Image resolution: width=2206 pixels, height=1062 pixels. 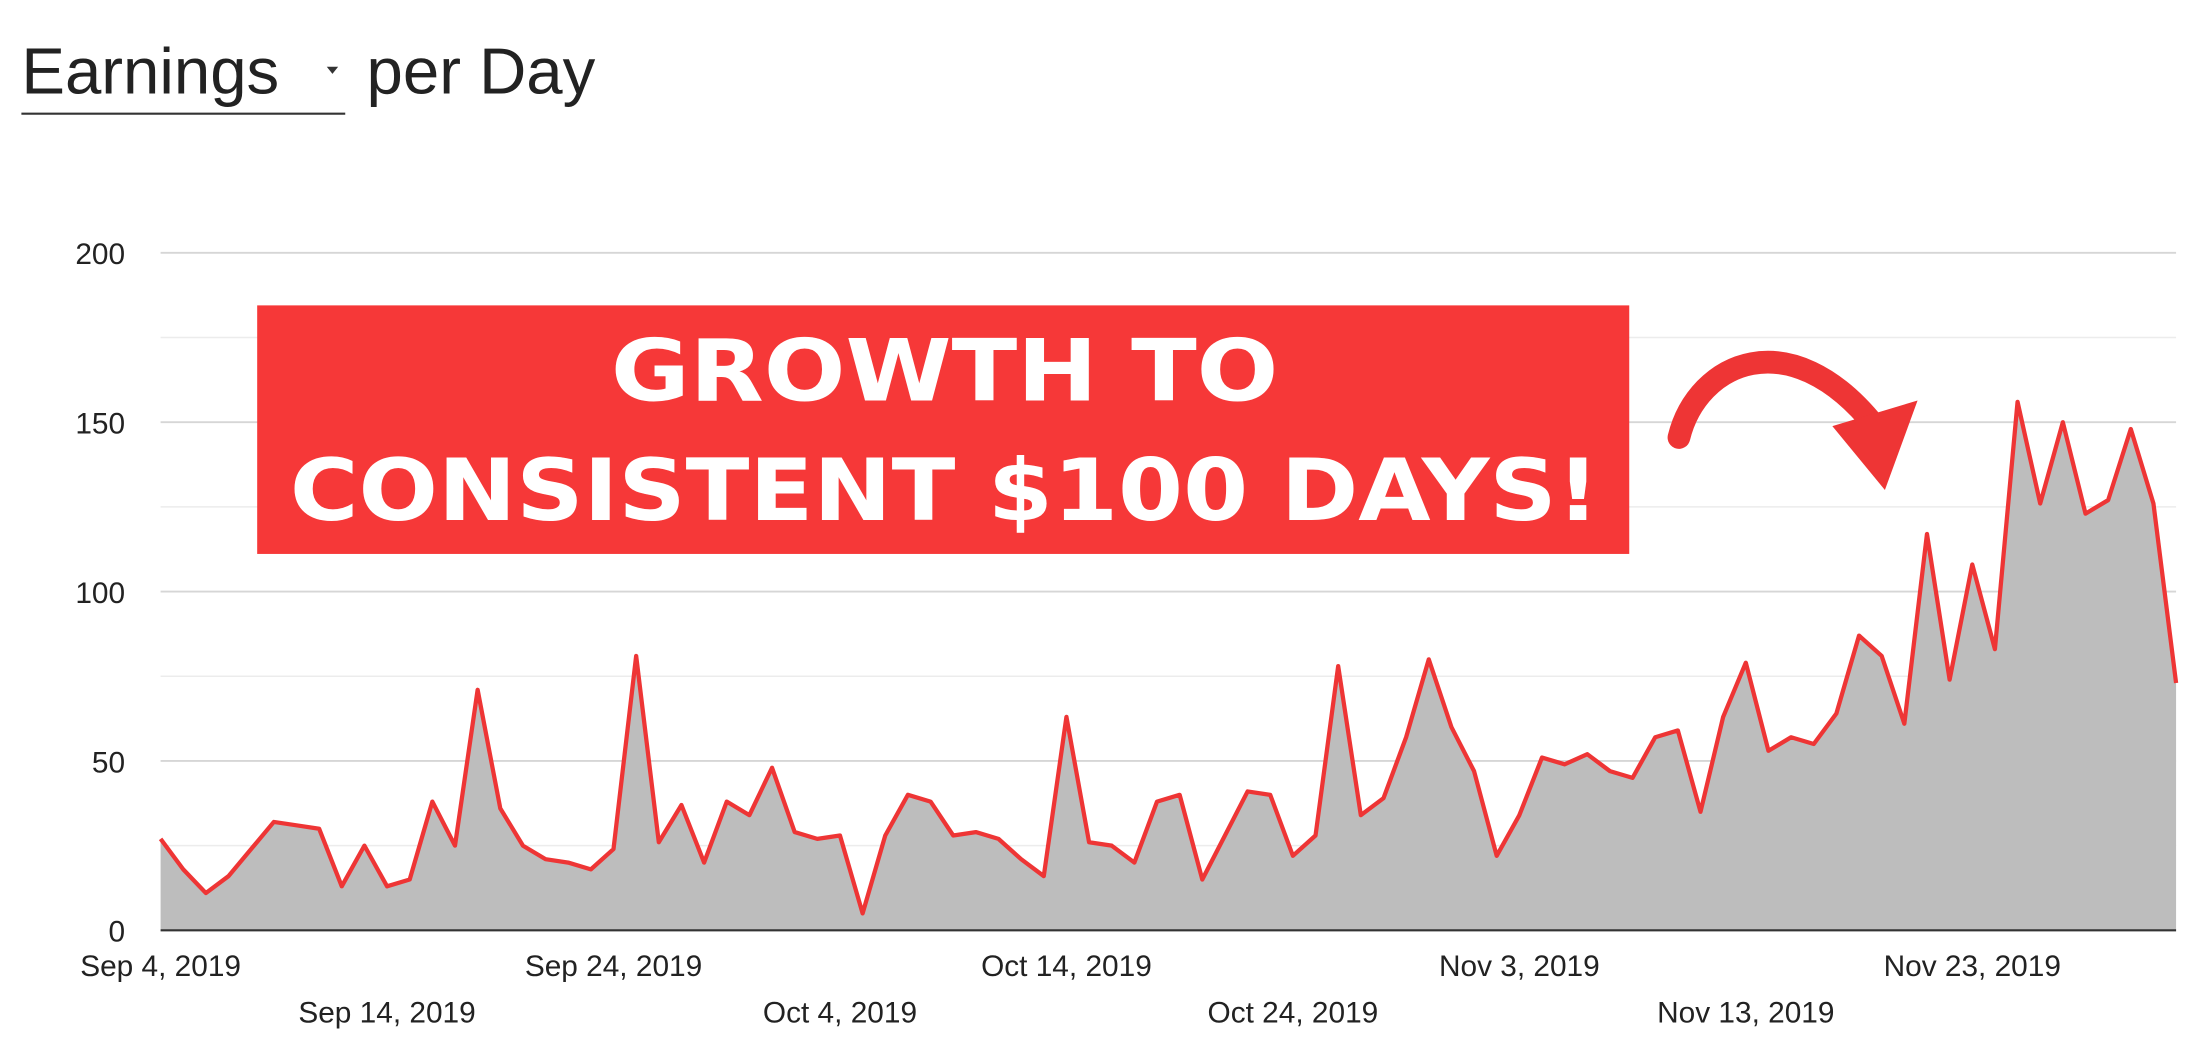 I want to click on banner, so click(x=943, y=429).